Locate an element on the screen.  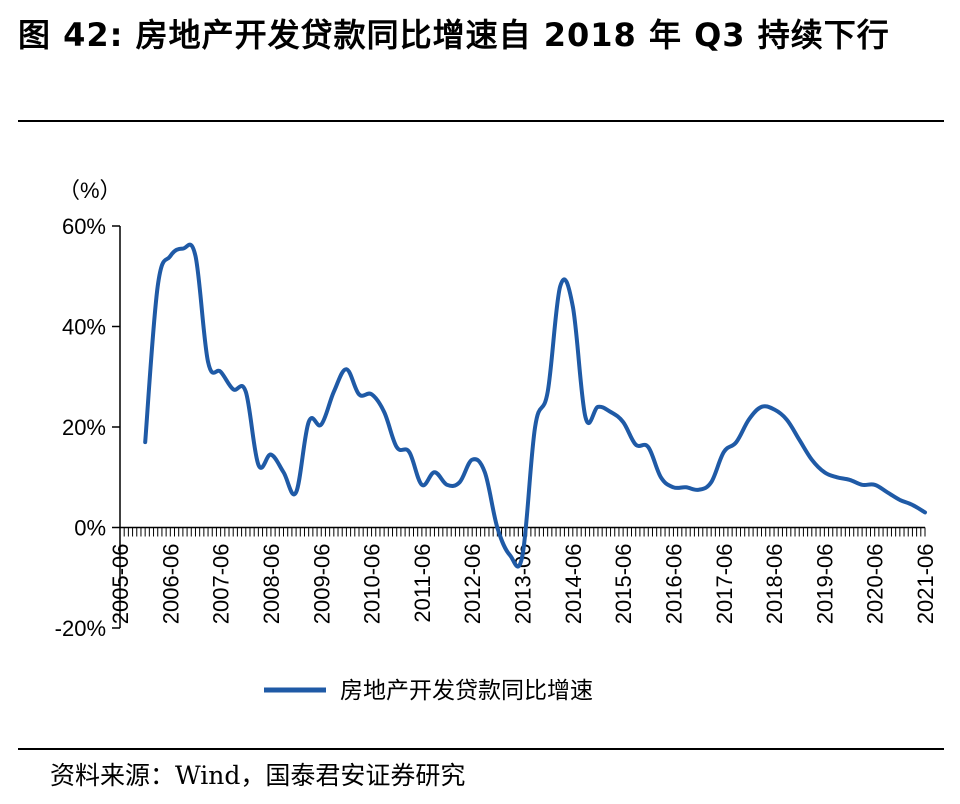
x-tick-label: 2007-06 is located at coordinates (221, 584).